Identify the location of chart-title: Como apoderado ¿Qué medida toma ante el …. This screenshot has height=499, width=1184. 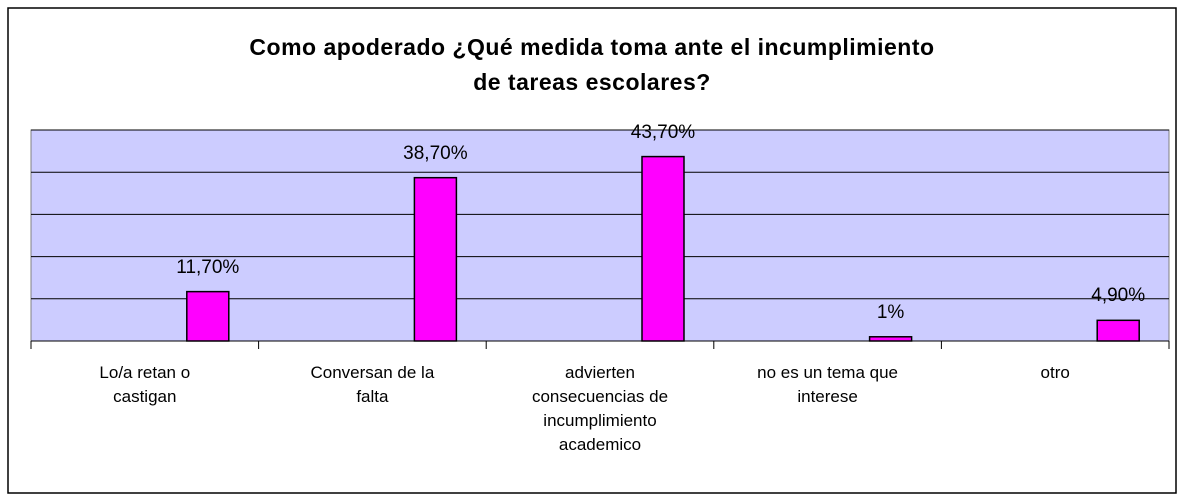
(592, 64).